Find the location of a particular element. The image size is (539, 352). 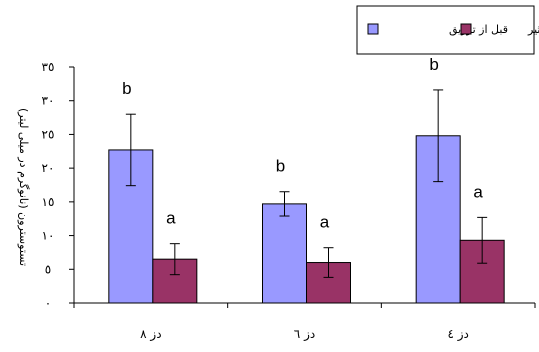

y-axis-label: تستوسترون (نانوگرم در میلی لیتر) is located at coordinates (23, 187).